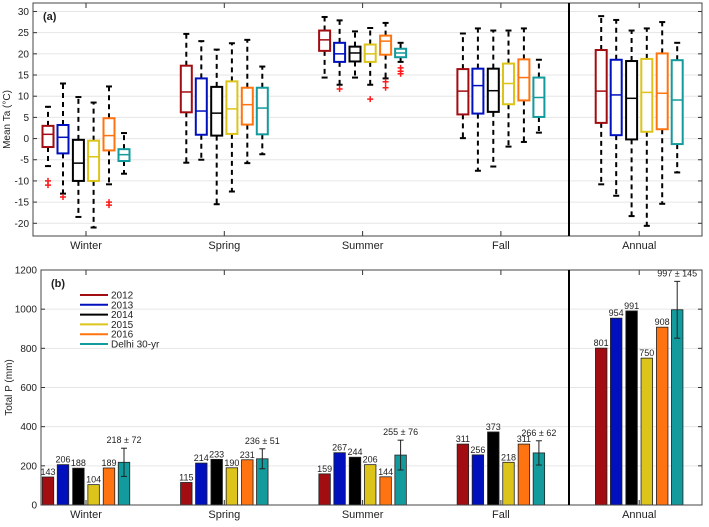  What do you see at coordinates (28, 427) in the screenshot?
I see `y-tick-label: 400` at bounding box center [28, 427].